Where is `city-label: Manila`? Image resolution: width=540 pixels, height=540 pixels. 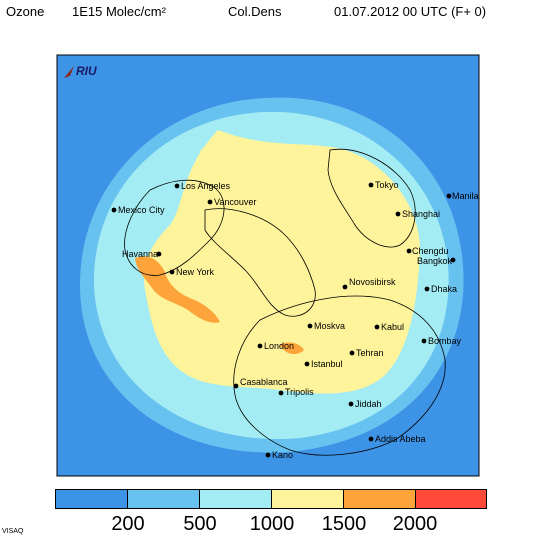
city-label: Manila is located at coordinates (465, 196).